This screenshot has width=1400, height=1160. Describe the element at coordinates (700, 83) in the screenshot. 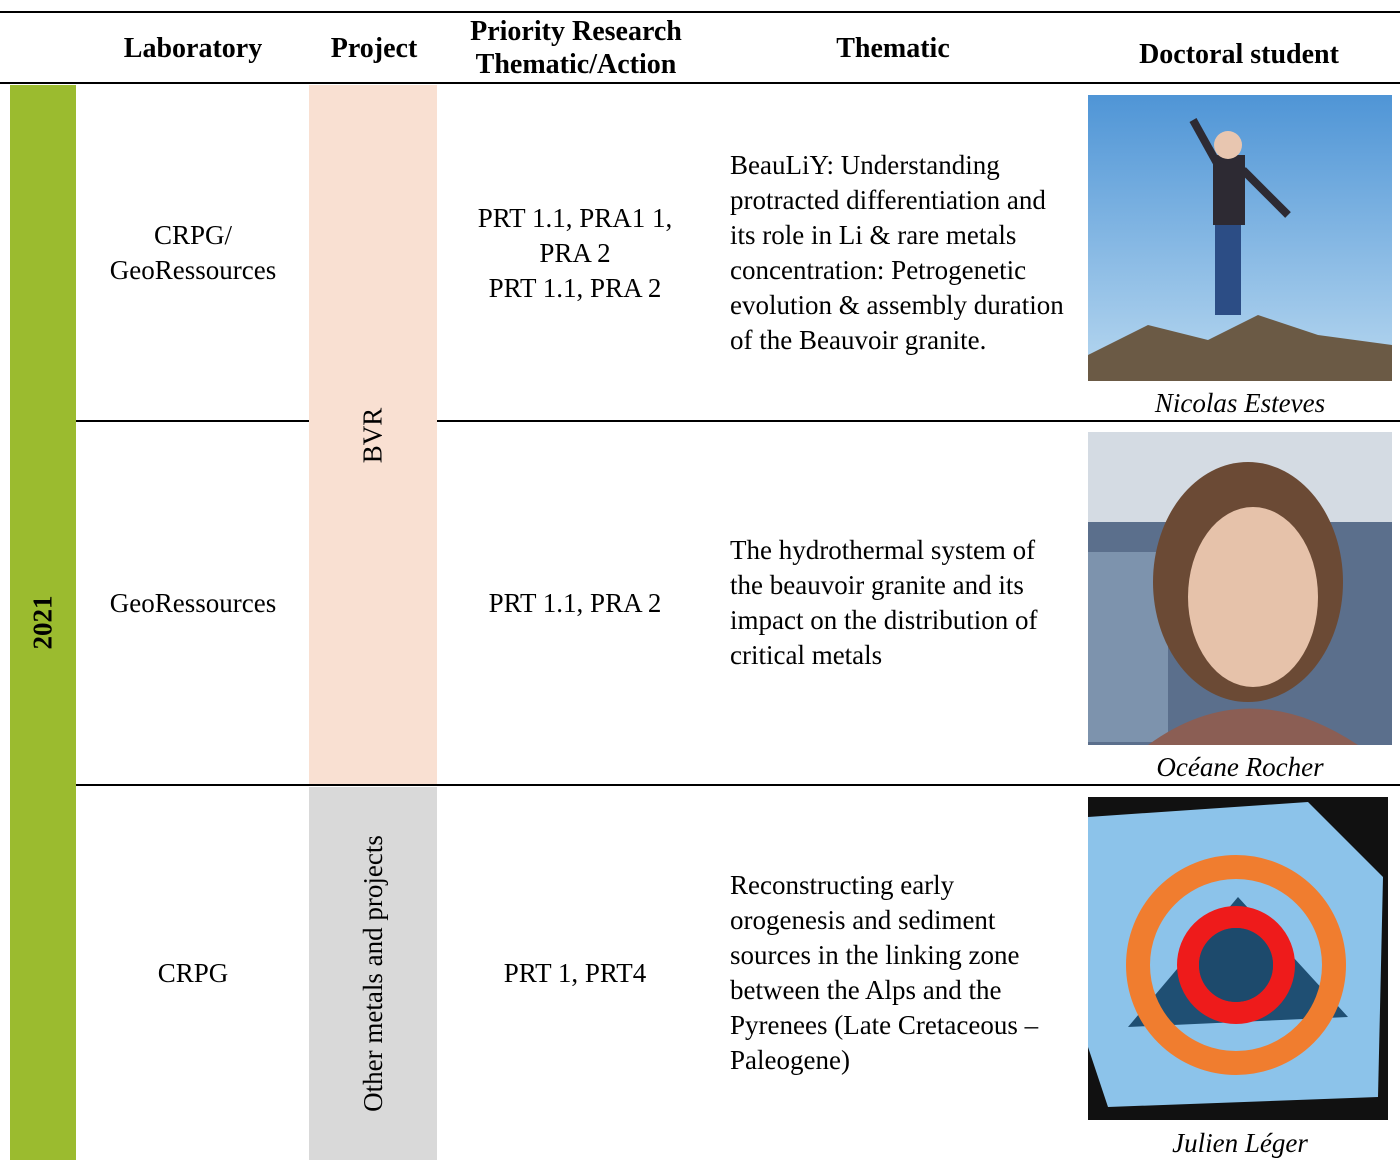

I see `header-rule` at that location.